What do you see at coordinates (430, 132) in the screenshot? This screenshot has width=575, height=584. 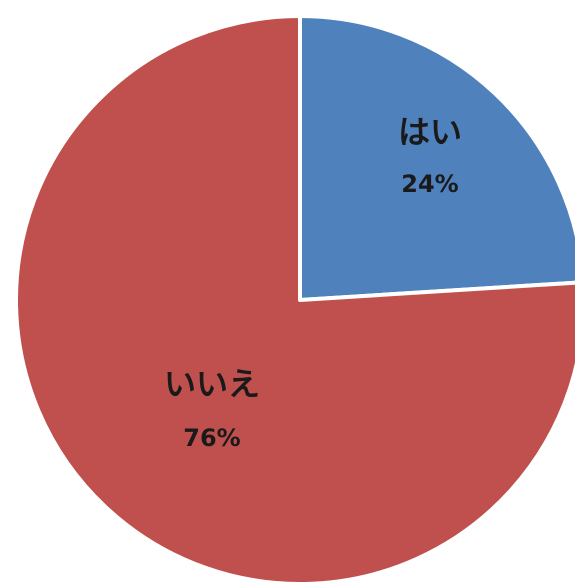 I see `slice-label-hai: はい` at bounding box center [430, 132].